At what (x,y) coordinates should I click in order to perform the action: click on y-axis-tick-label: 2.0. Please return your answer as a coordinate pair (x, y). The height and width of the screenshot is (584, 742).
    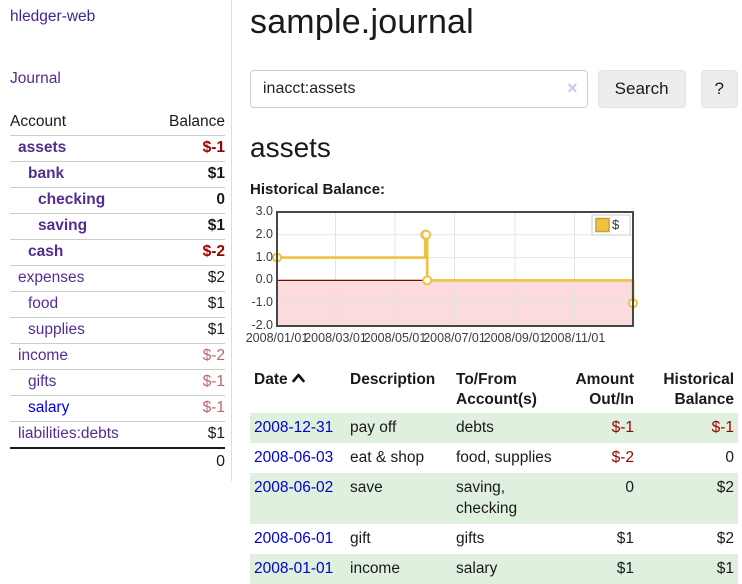
    Looking at the image, I should click on (264, 233).